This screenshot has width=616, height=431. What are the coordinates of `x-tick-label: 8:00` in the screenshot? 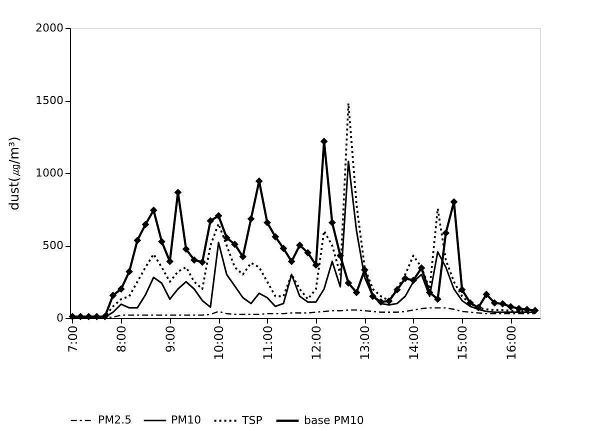 It's located at (121, 339).